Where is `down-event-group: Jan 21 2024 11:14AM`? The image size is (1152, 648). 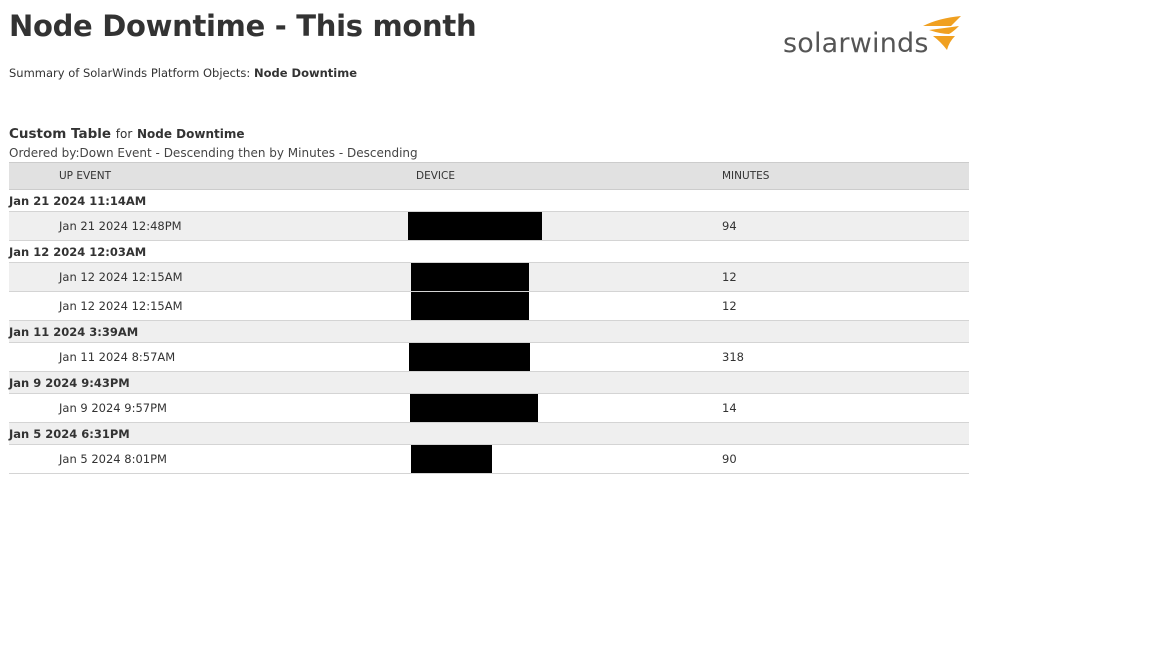 down-event-group: Jan 21 2024 11:14AM is located at coordinates (489, 200).